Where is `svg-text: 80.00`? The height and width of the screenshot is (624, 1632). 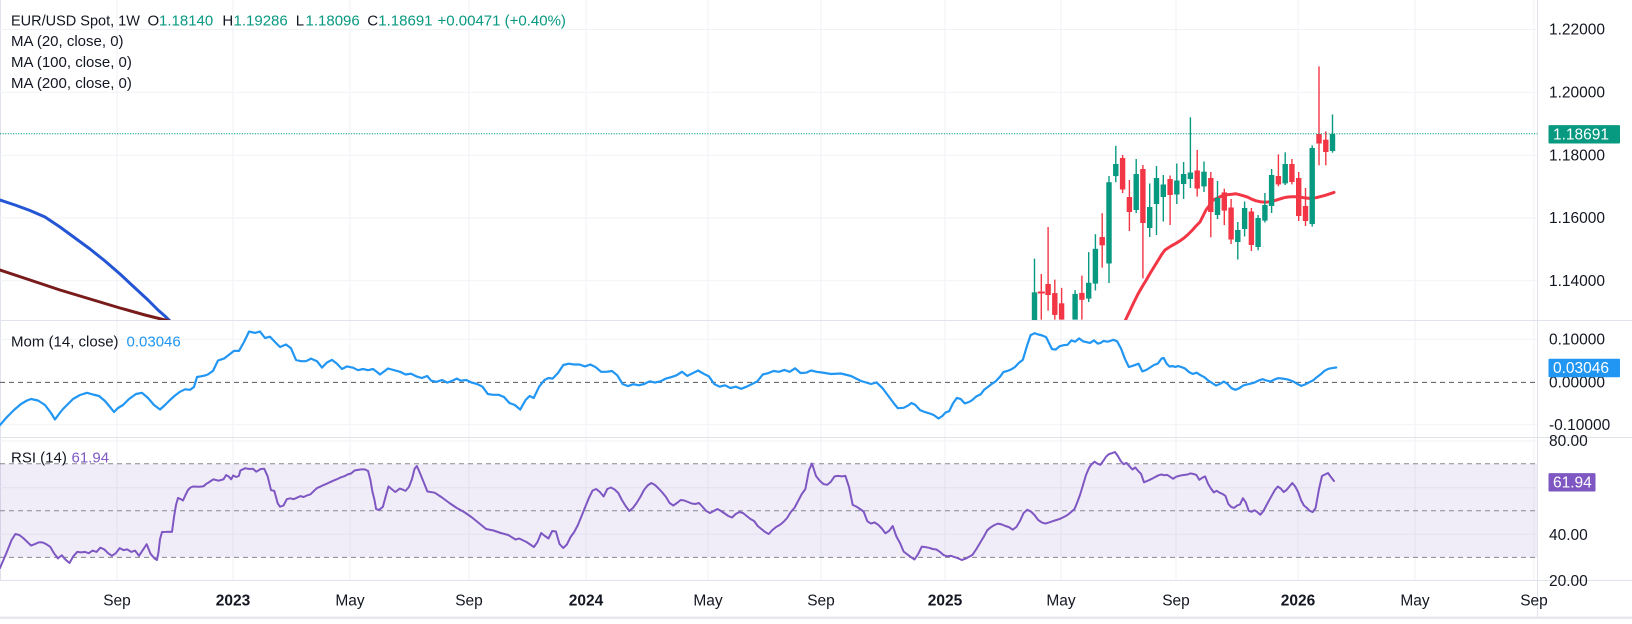 svg-text: 80.00 is located at coordinates (1568, 441).